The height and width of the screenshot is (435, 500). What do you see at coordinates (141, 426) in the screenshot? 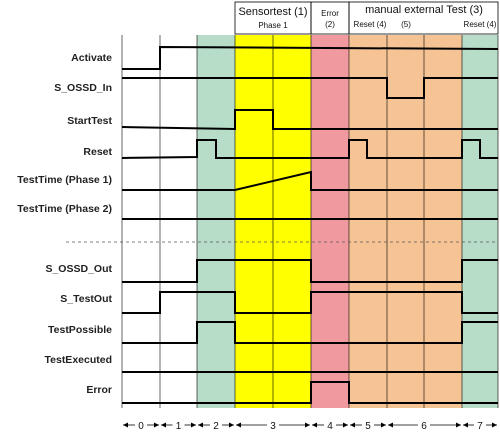
I see `phase-label-0: 0` at bounding box center [141, 426].